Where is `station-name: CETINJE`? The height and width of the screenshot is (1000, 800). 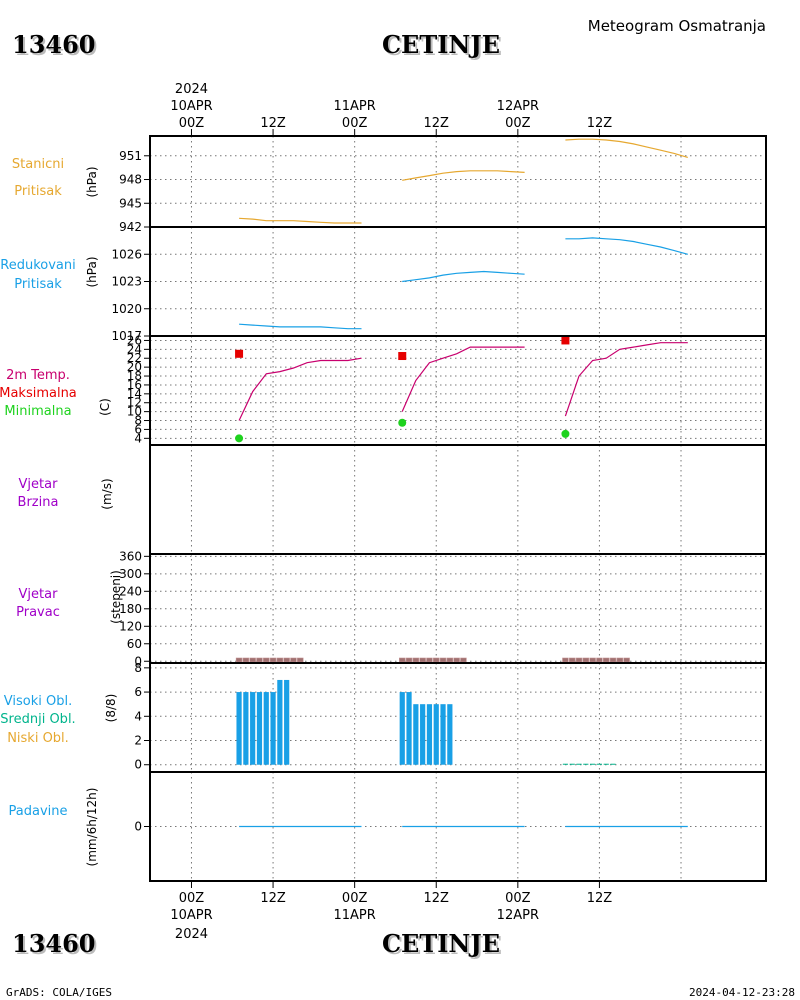
station-name: CETINJE is located at coordinates (441, 44).